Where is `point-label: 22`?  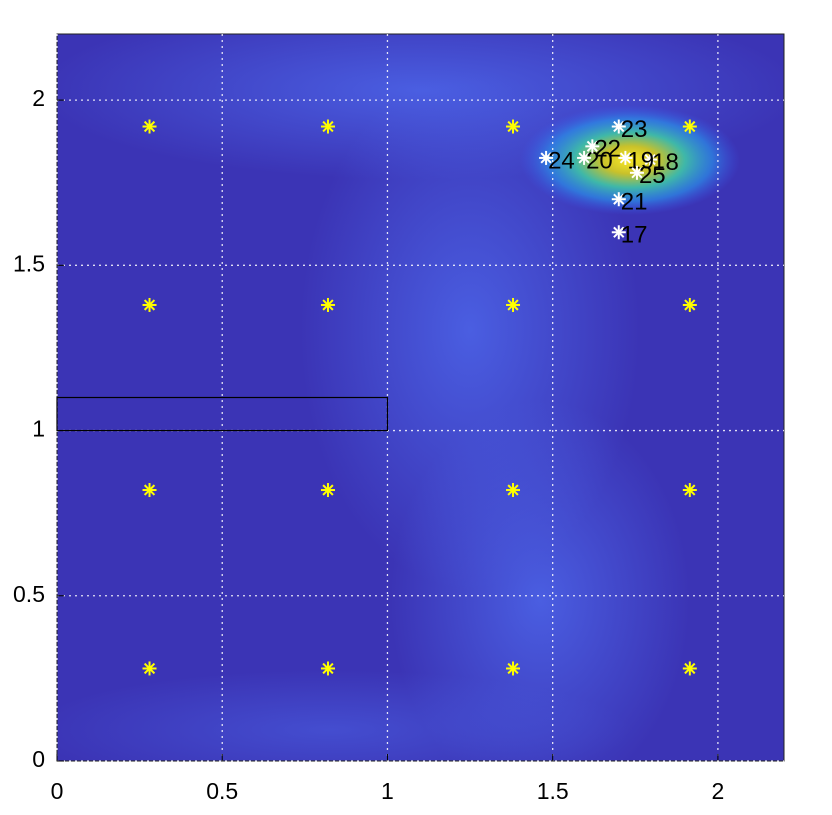 point-label: 22 is located at coordinates (607, 149).